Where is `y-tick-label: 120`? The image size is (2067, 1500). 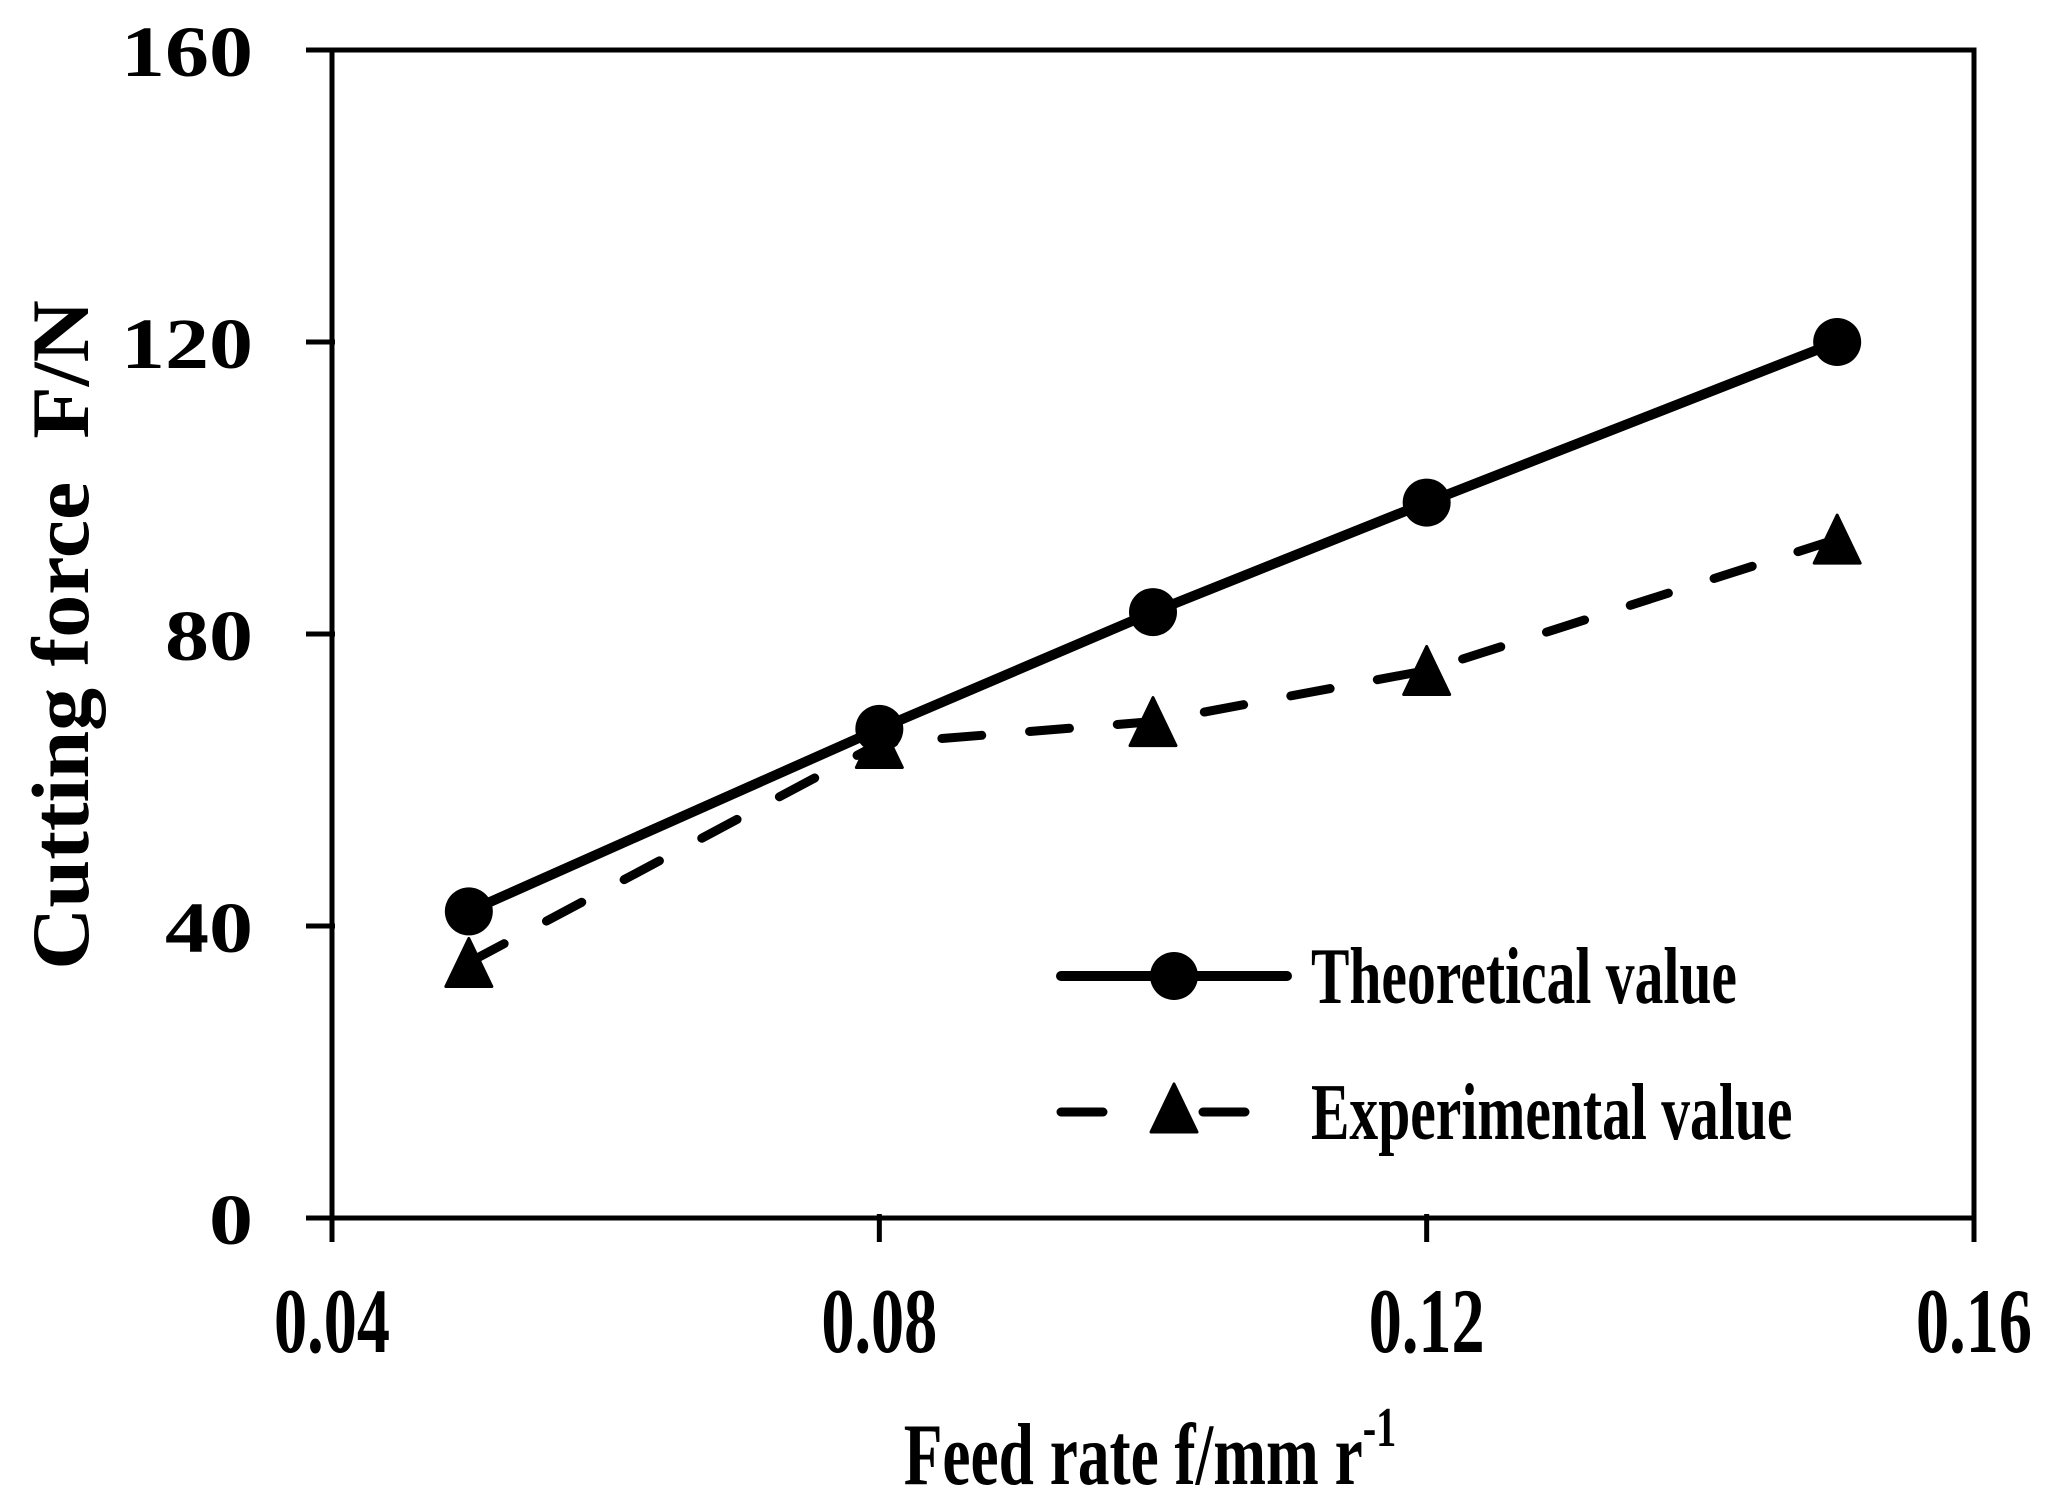 y-tick-label: 120 is located at coordinates (187, 344).